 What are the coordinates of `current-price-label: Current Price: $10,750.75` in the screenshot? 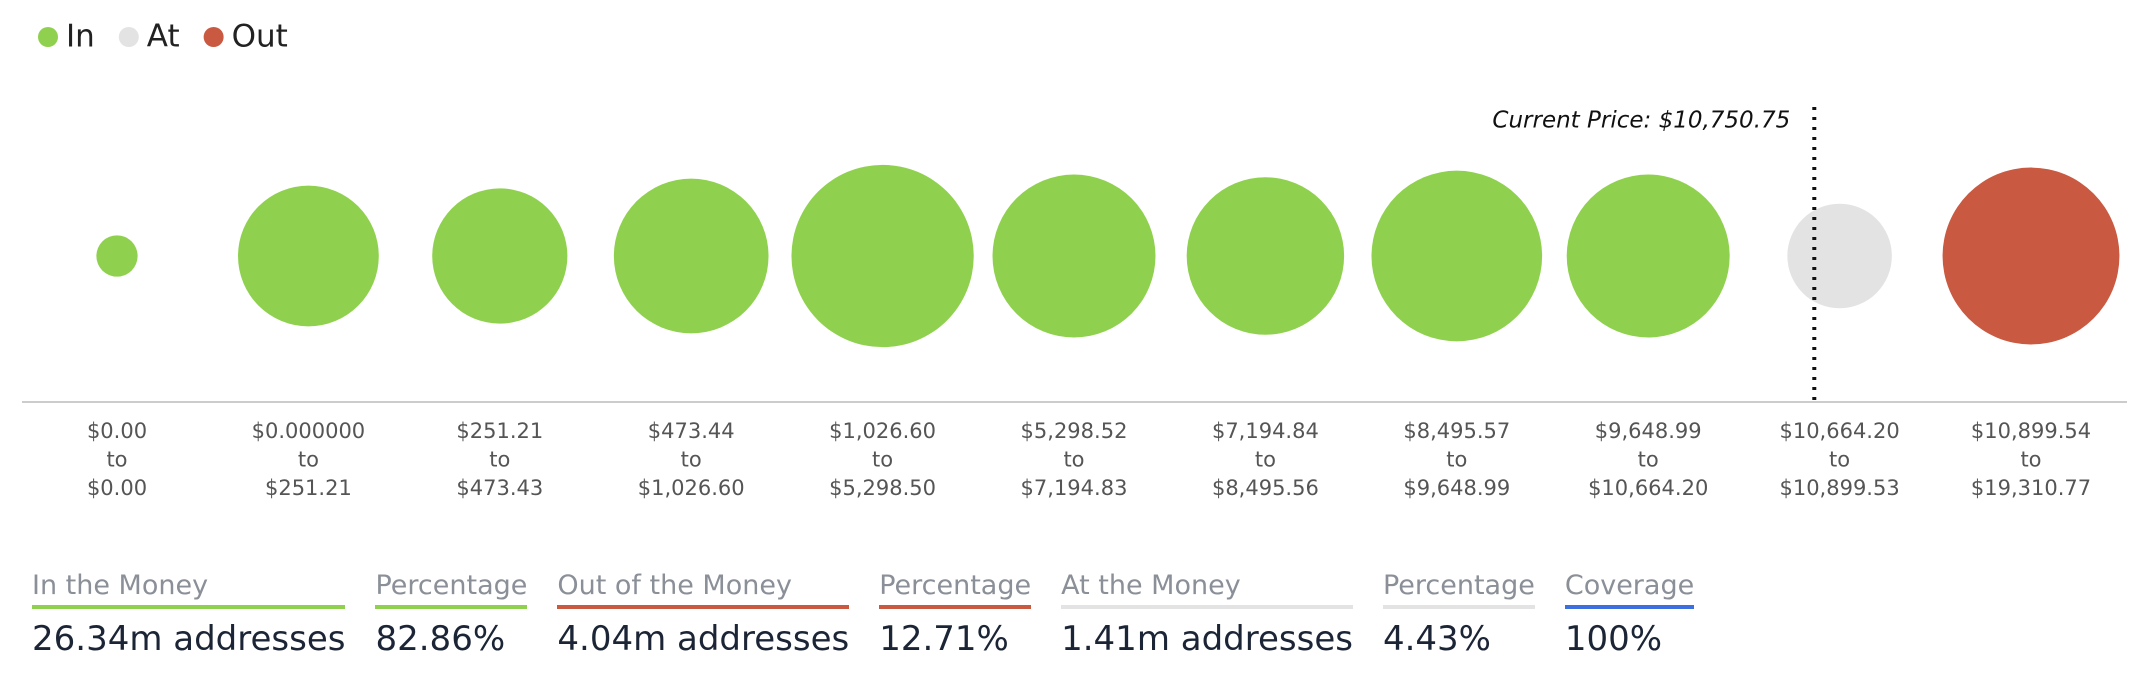 It's located at (1641, 121).